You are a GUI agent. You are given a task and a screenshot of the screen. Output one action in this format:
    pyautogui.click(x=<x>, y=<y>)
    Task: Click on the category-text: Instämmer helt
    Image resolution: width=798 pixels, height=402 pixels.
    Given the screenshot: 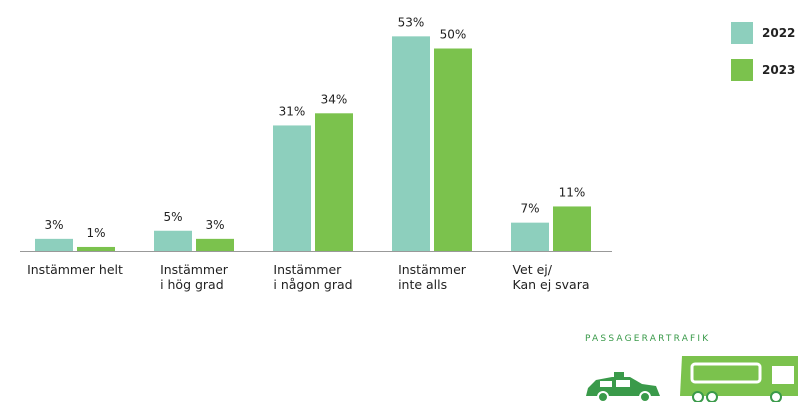 What is the action you would take?
    pyautogui.click(x=75, y=269)
    